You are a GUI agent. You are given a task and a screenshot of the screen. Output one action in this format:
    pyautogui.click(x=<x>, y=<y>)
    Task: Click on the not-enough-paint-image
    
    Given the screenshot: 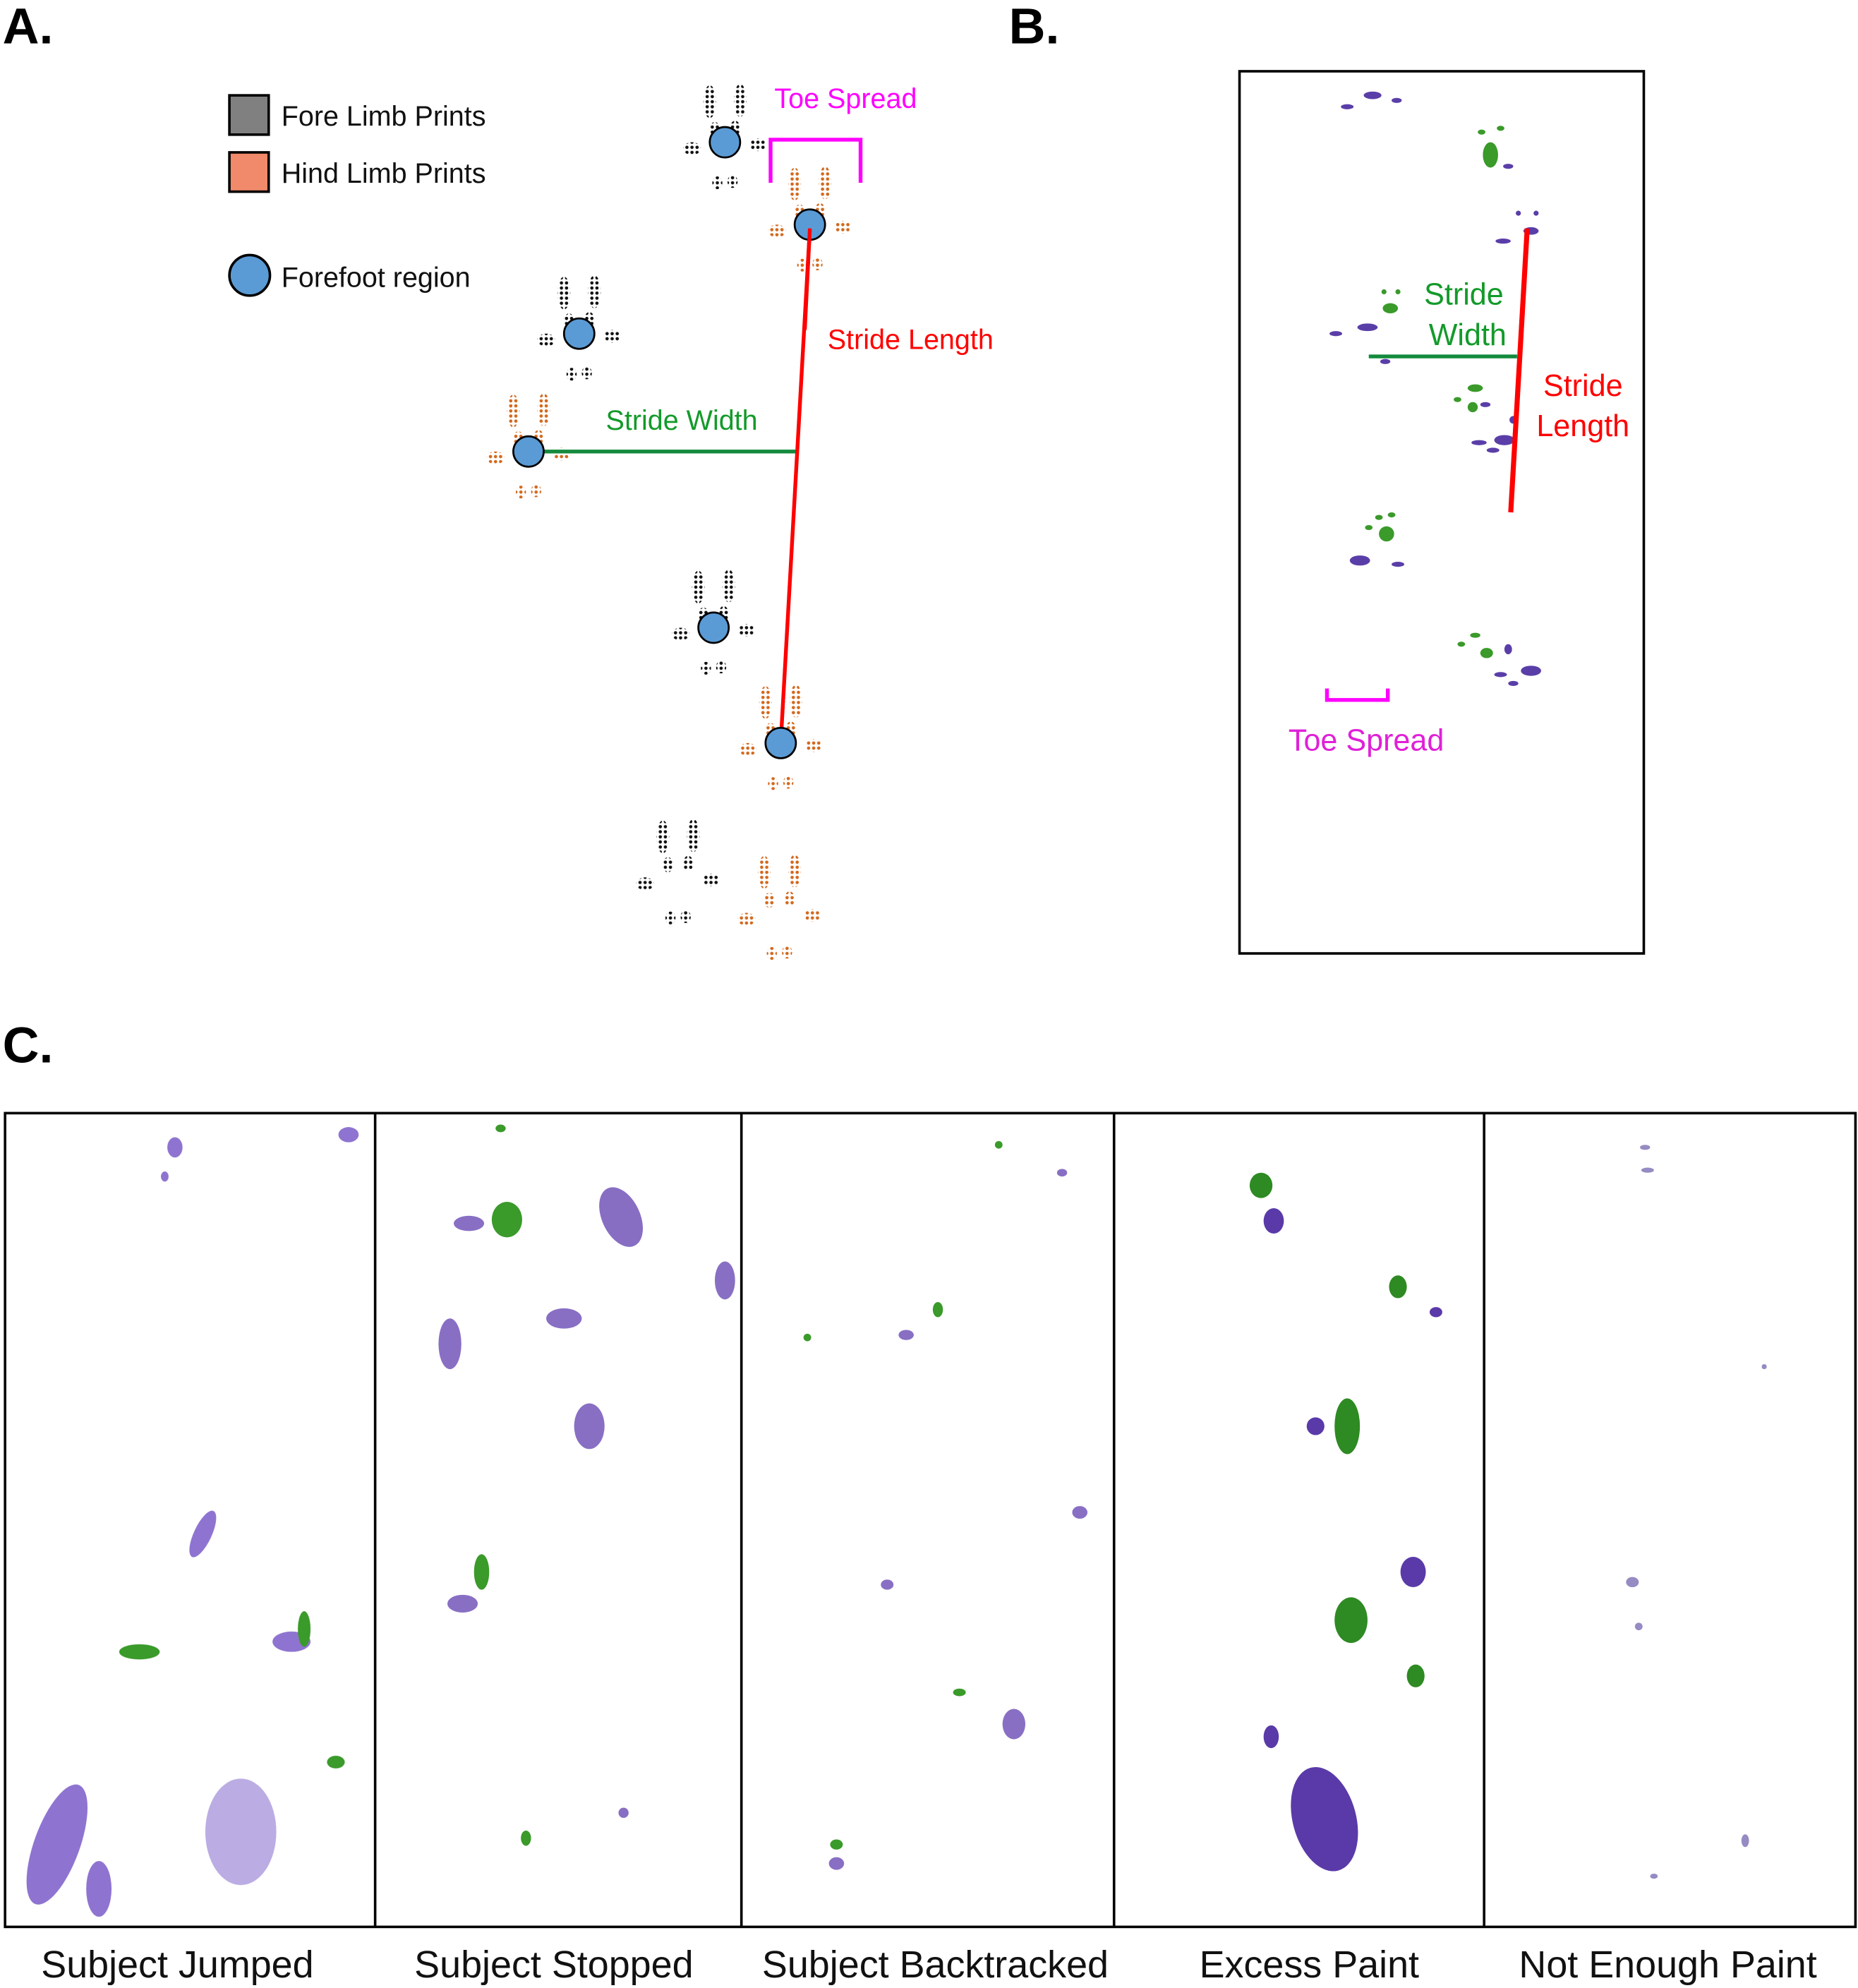 What is the action you would take?
    pyautogui.click(x=1696, y=1512)
    